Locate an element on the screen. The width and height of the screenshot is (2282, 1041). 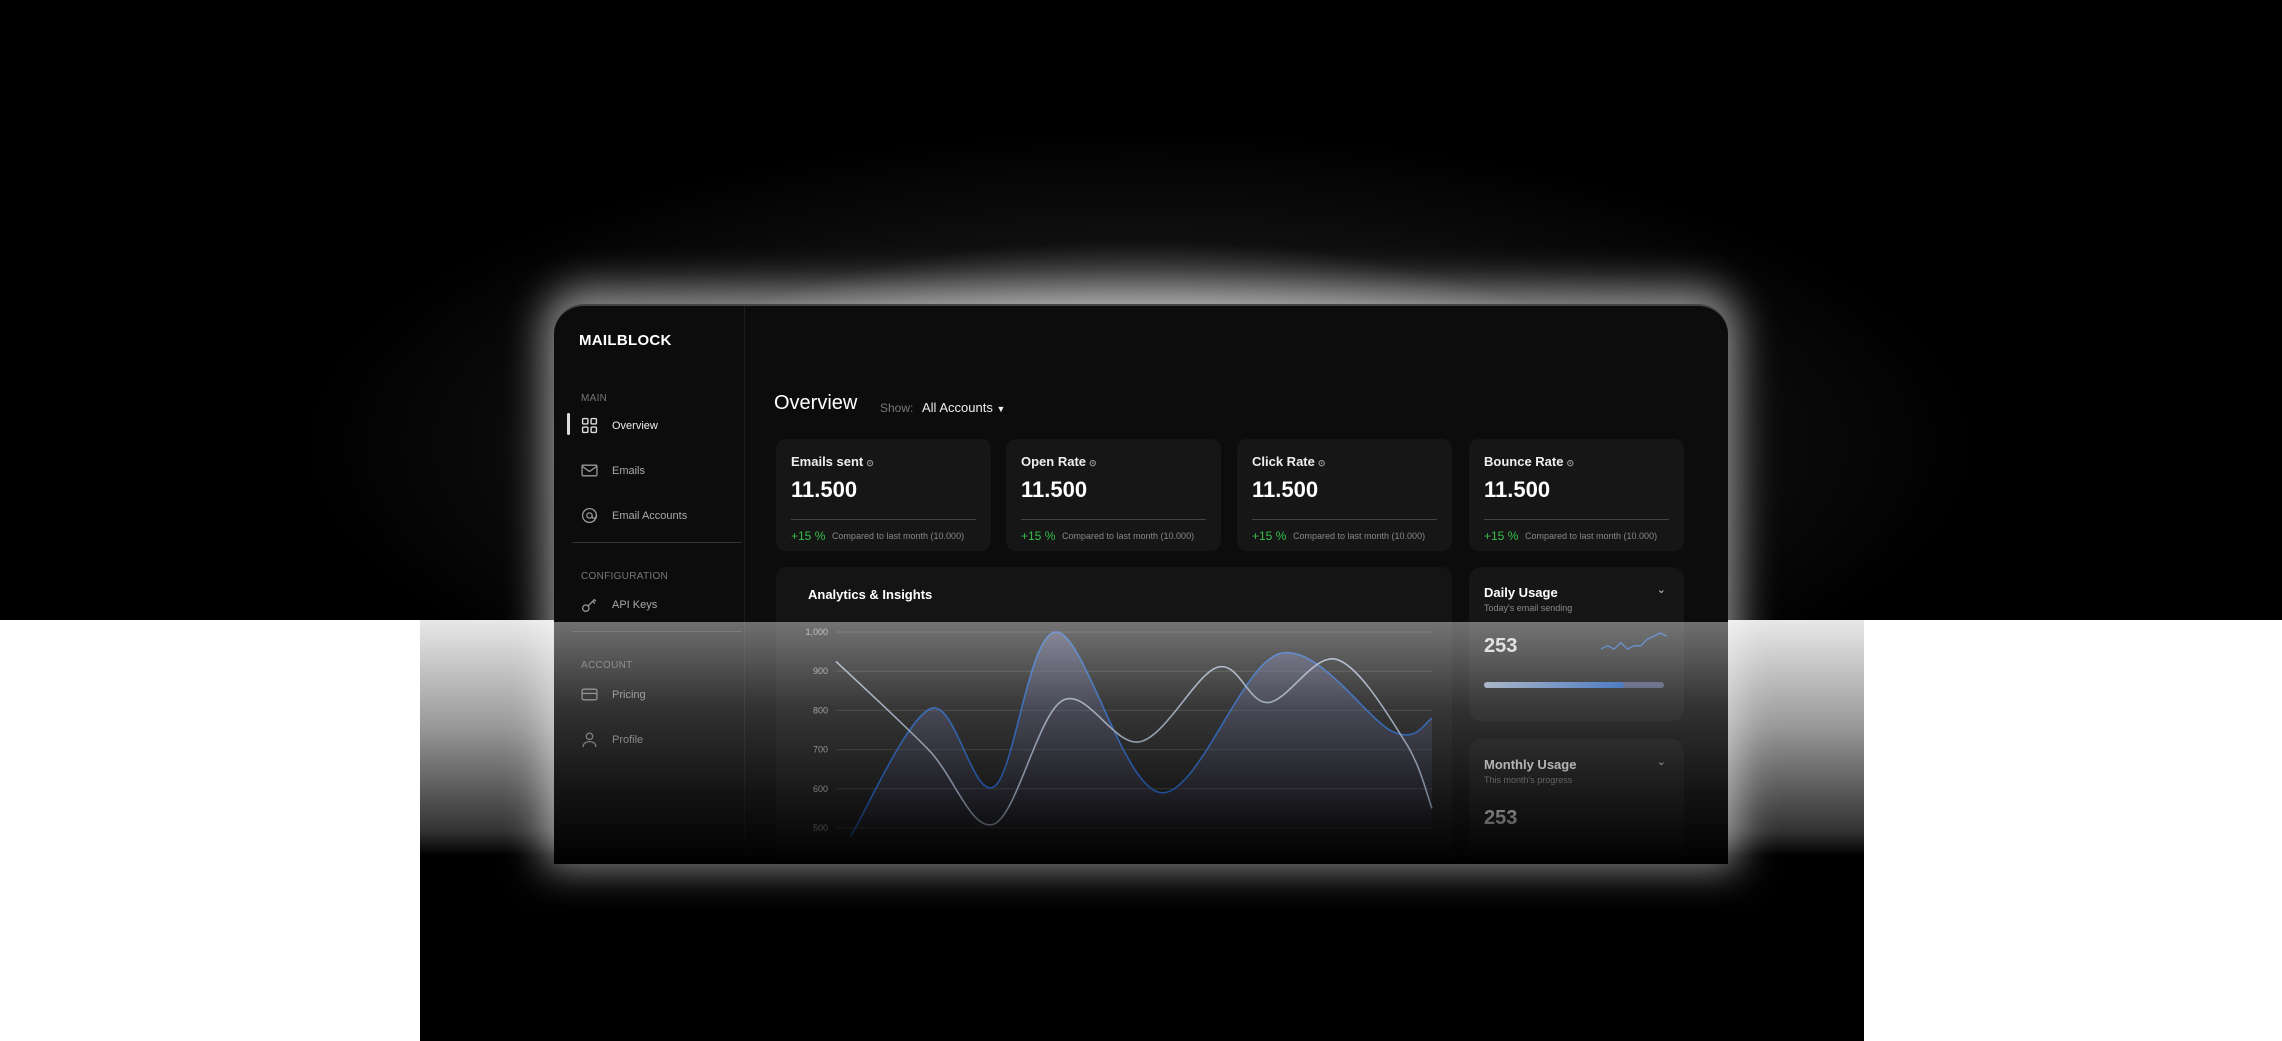
section-account: ACCOUNT is located at coordinates (607, 665).